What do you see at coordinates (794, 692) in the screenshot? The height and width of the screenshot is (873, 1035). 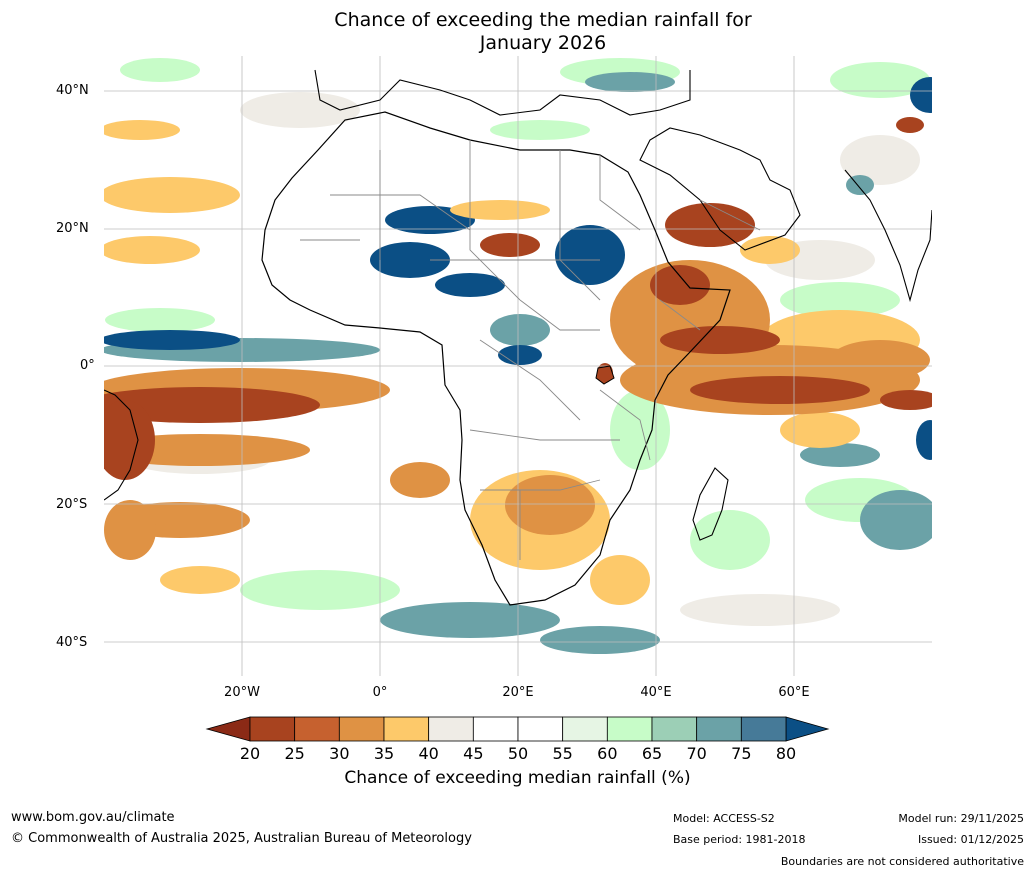 I see `lon-label-60e: 60°E` at bounding box center [794, 692].